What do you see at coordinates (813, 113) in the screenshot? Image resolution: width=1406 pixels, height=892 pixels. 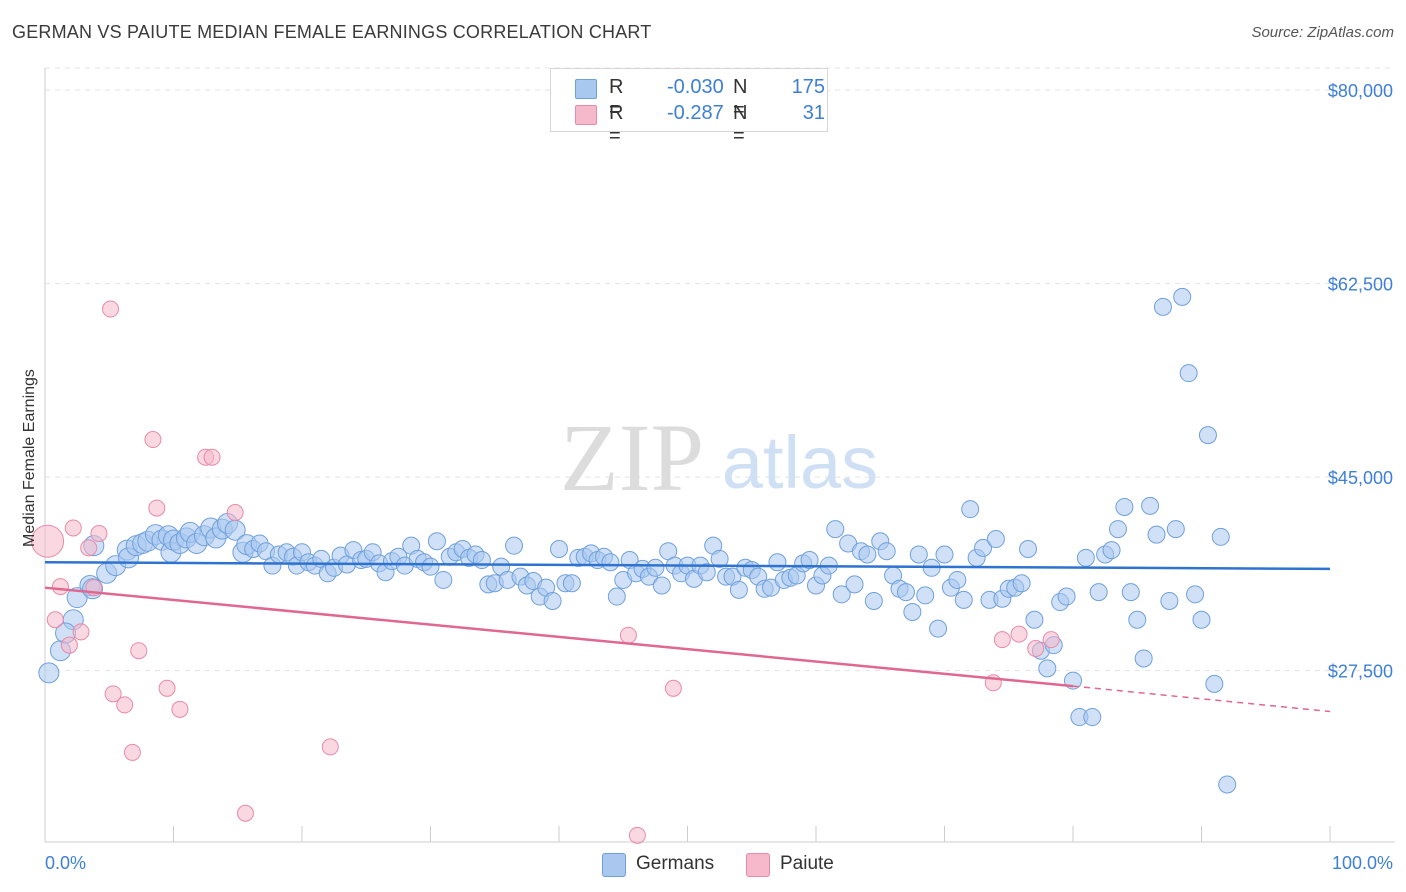 I see `paiute-n-value: 31` at bounding box center [813, 113].